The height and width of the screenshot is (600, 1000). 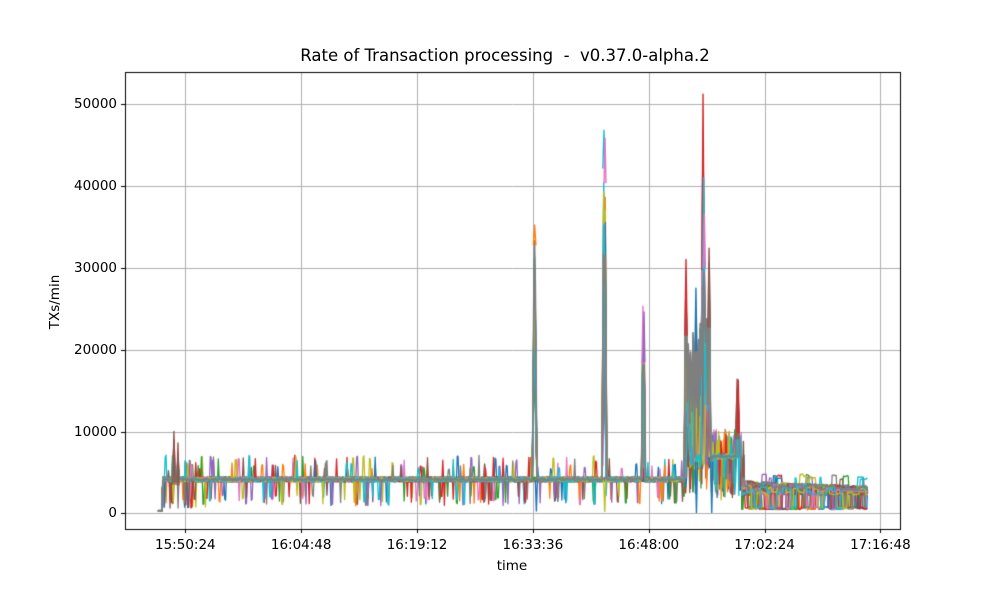 What do you see at coordinates (417, 545) in the screenshot?
I see `x-tick-label: 16:19:12` at bounding box center [417, 545].